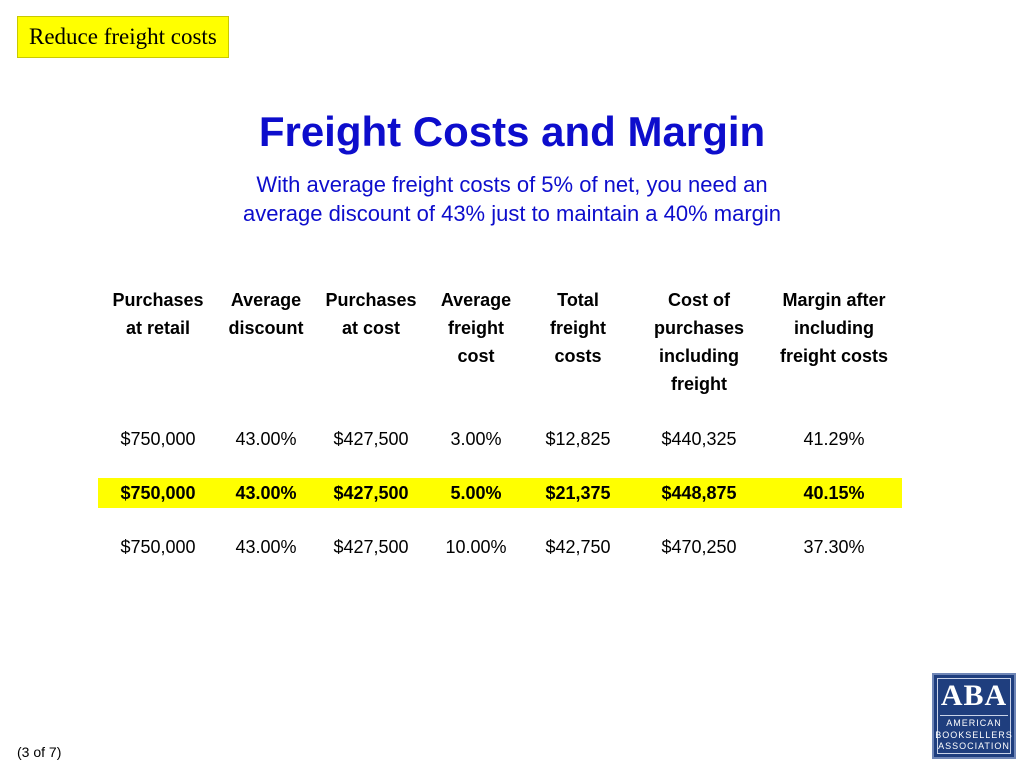  What do you see at coordinates (123, 37) in the screenshot?
I see `section-tag: Reduce freight costs` at bounding box center [123, 37].